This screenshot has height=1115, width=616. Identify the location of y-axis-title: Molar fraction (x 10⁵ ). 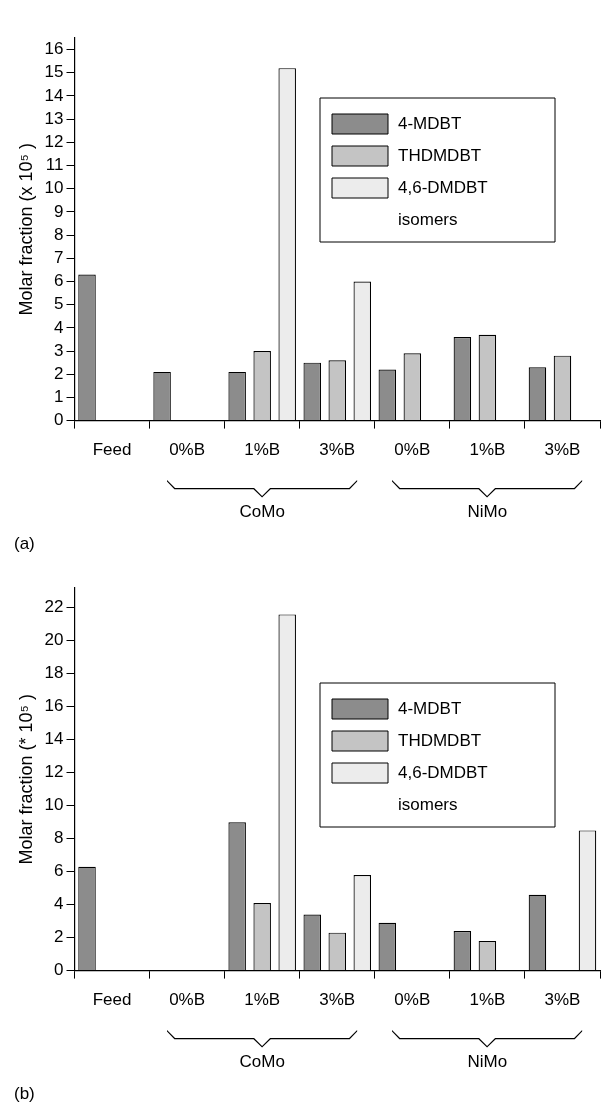
(25, 229).